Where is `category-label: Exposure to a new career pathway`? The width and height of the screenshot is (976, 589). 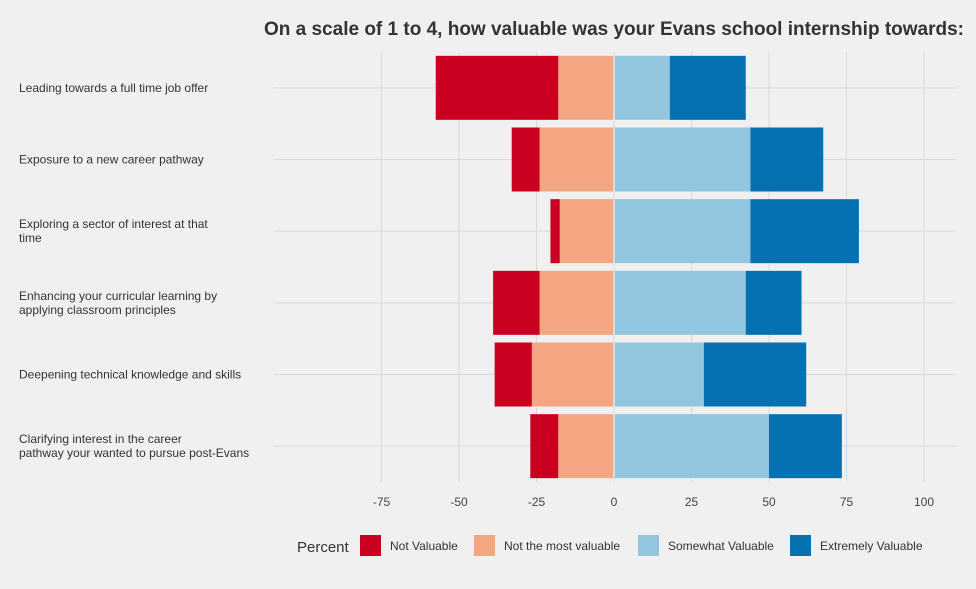
category-label: Exposure to a new career pathway is located at coordinates (111, 160).